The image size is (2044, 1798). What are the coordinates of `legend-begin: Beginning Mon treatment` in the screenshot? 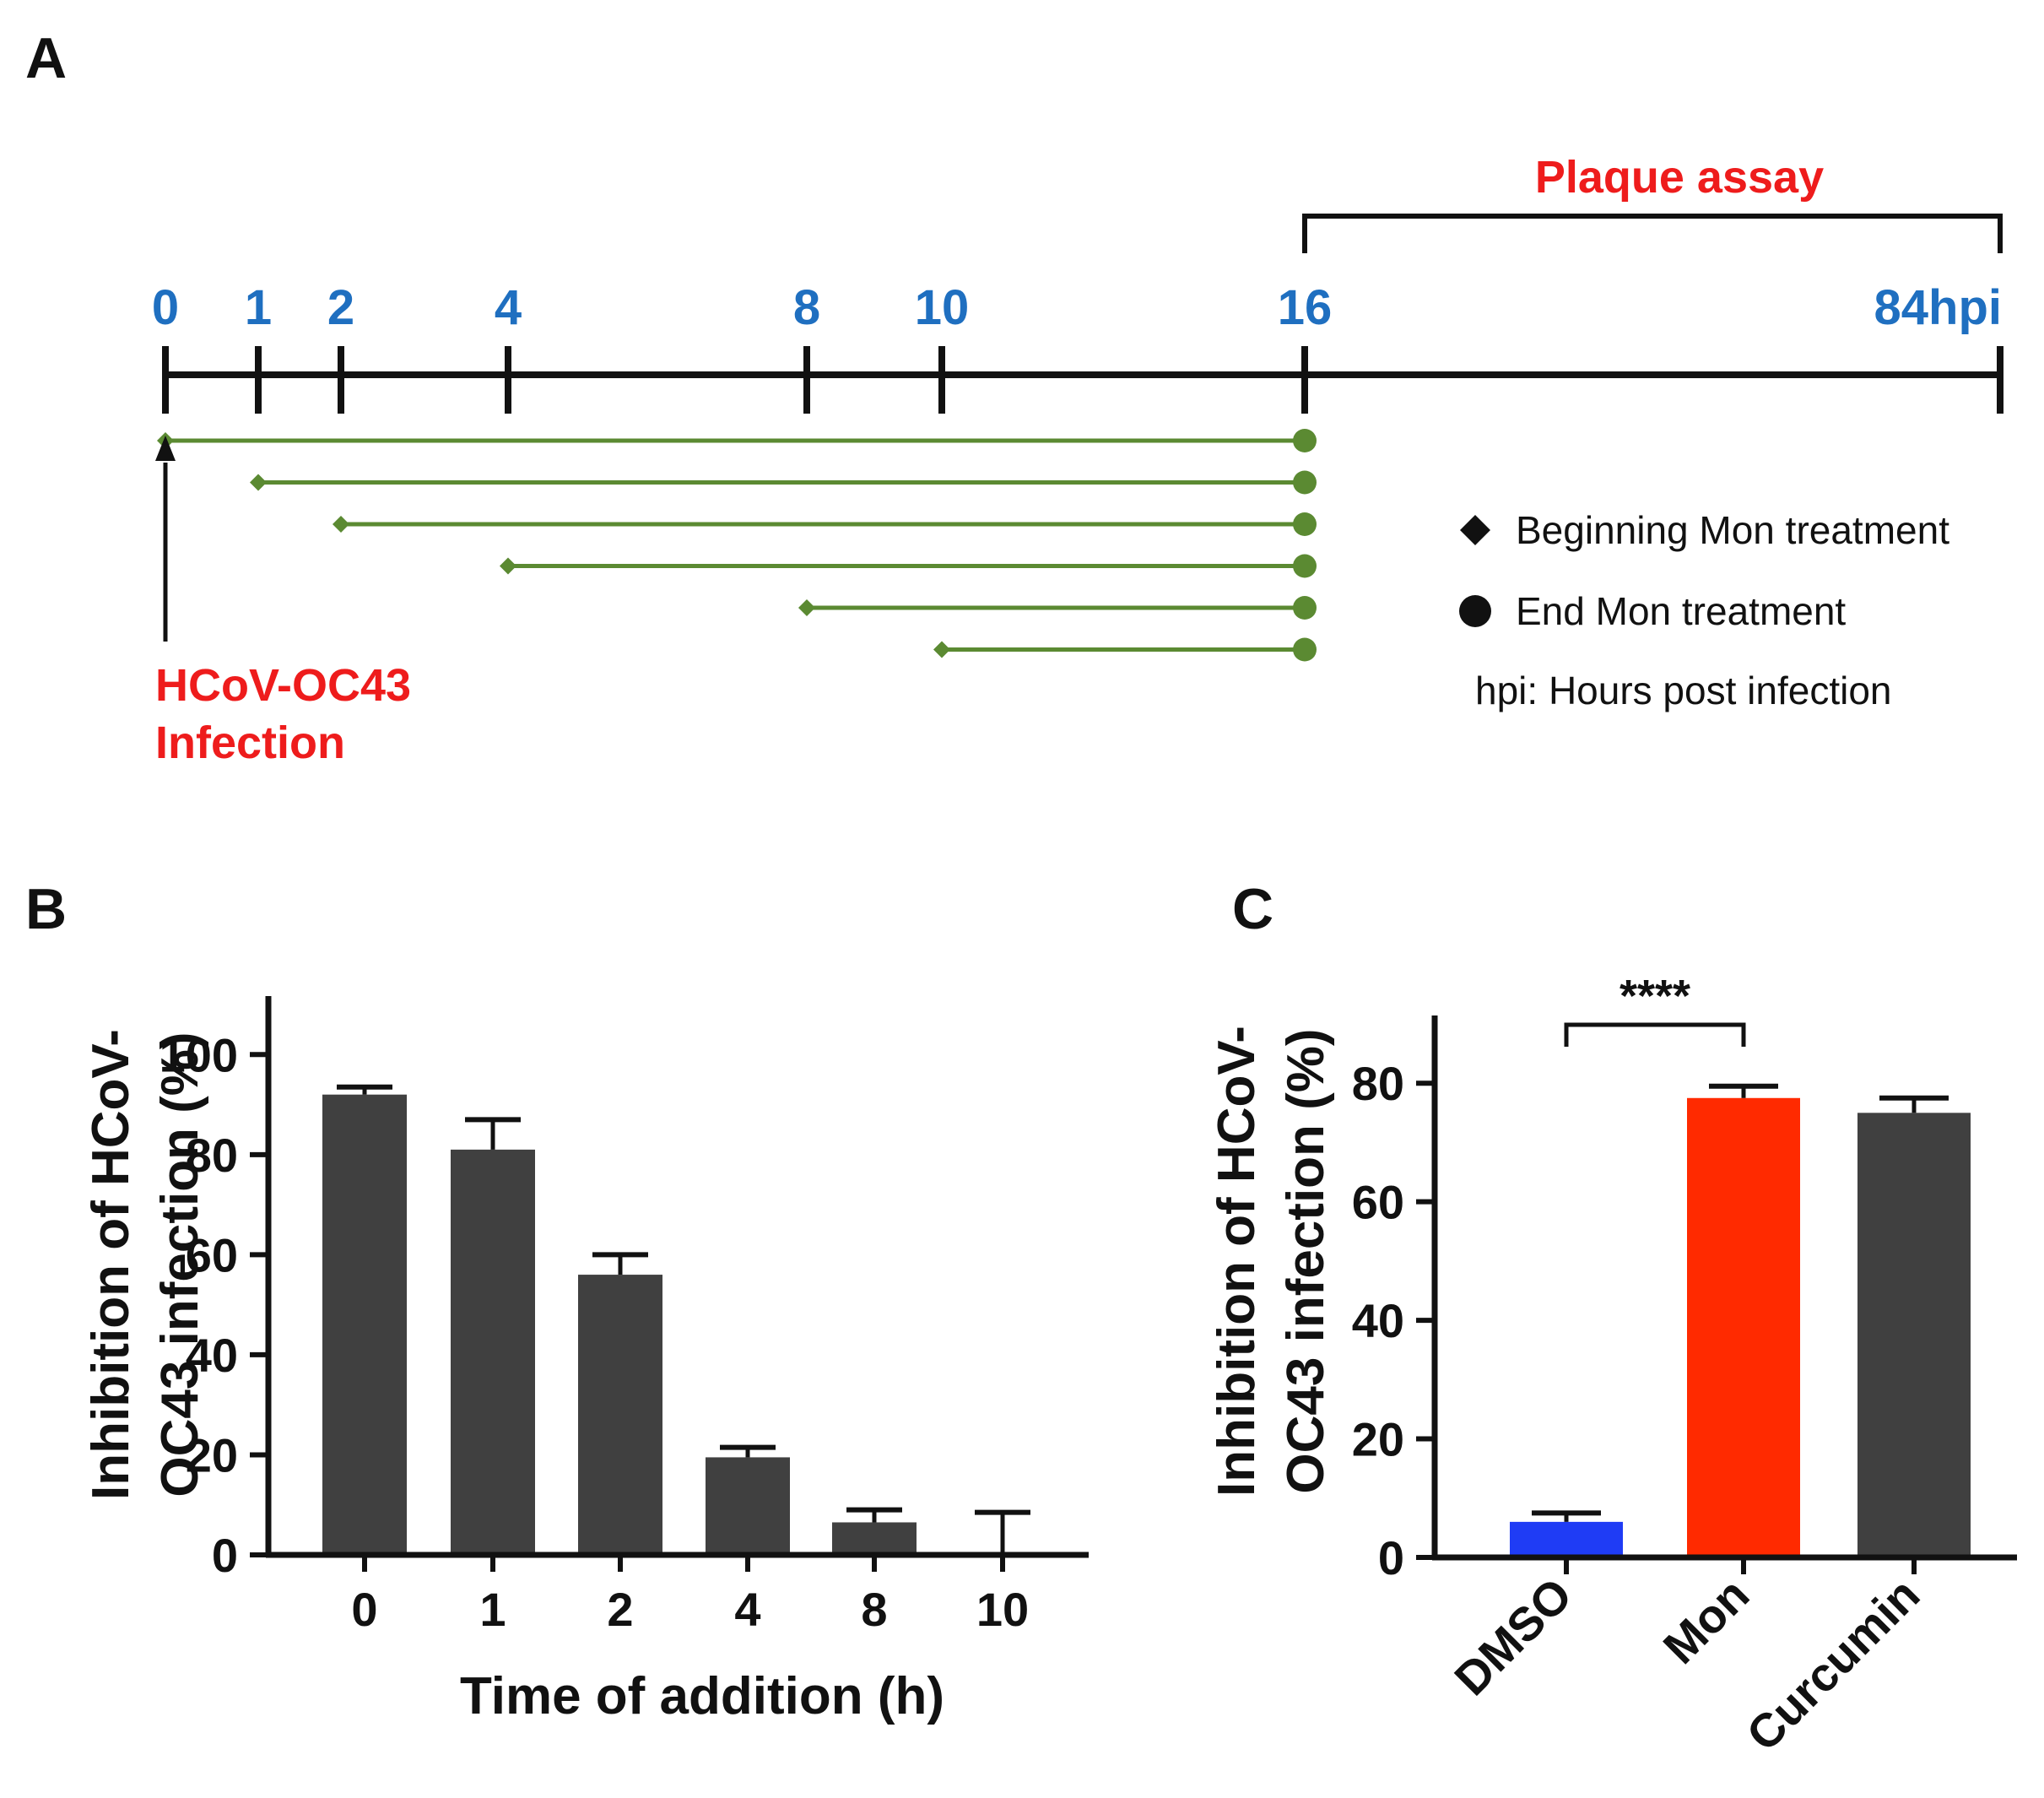 It's located at (1733, 530).